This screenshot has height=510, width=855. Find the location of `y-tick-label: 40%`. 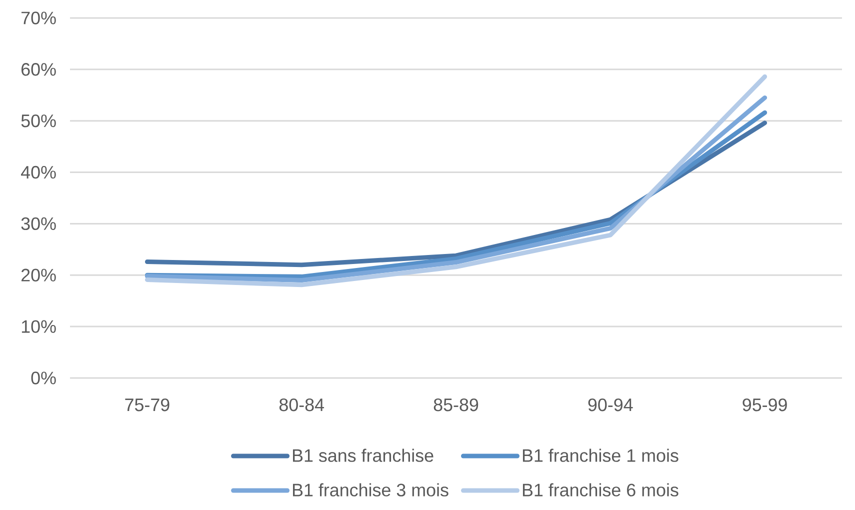

y-tick-label: 40% is located at coordinates (38, 172).